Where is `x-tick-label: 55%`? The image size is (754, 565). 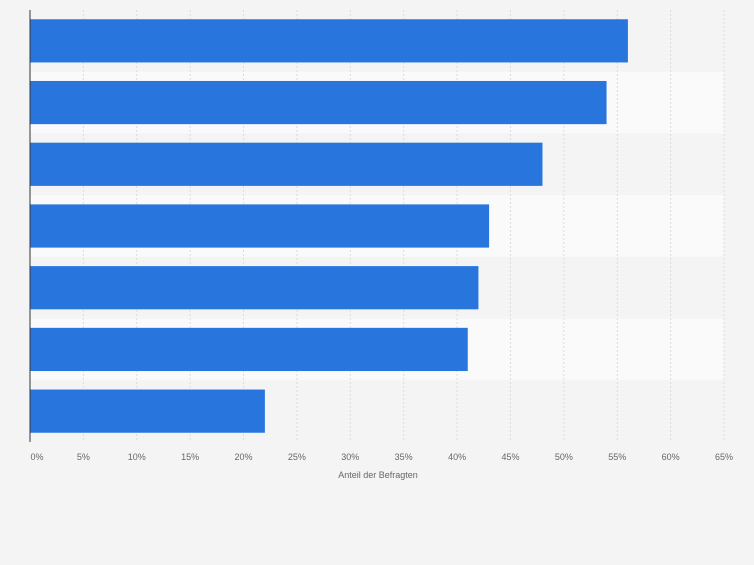 x-tick-label: 55% is located at coordinates (617, 457).